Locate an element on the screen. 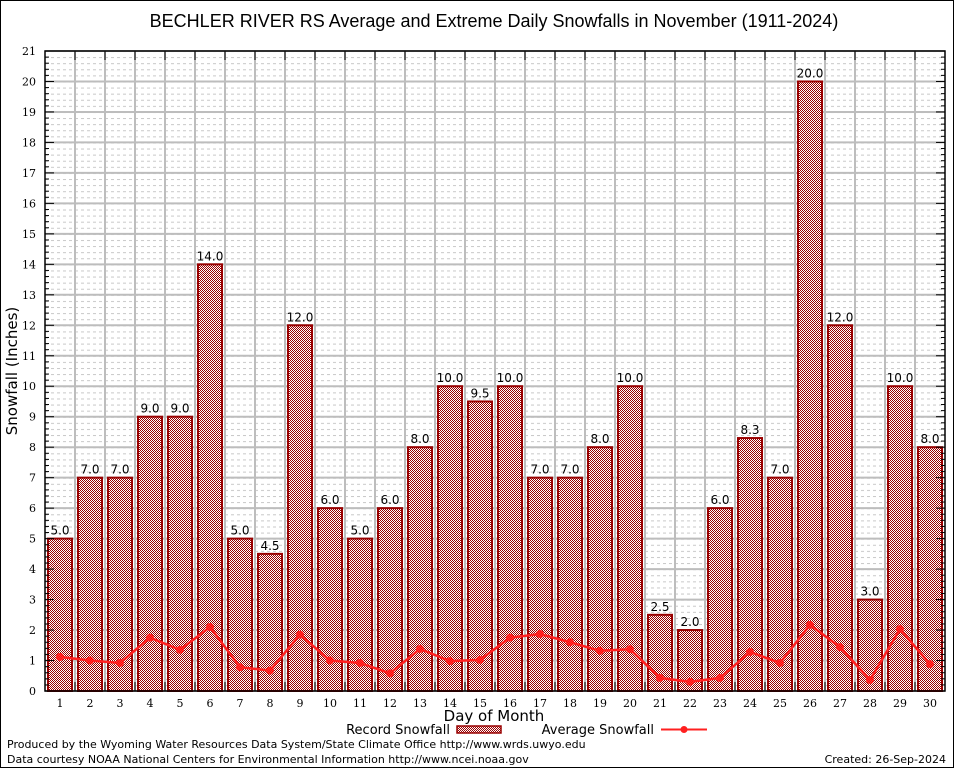  y-tick-label: 18 is located at coordinates (29, 142).